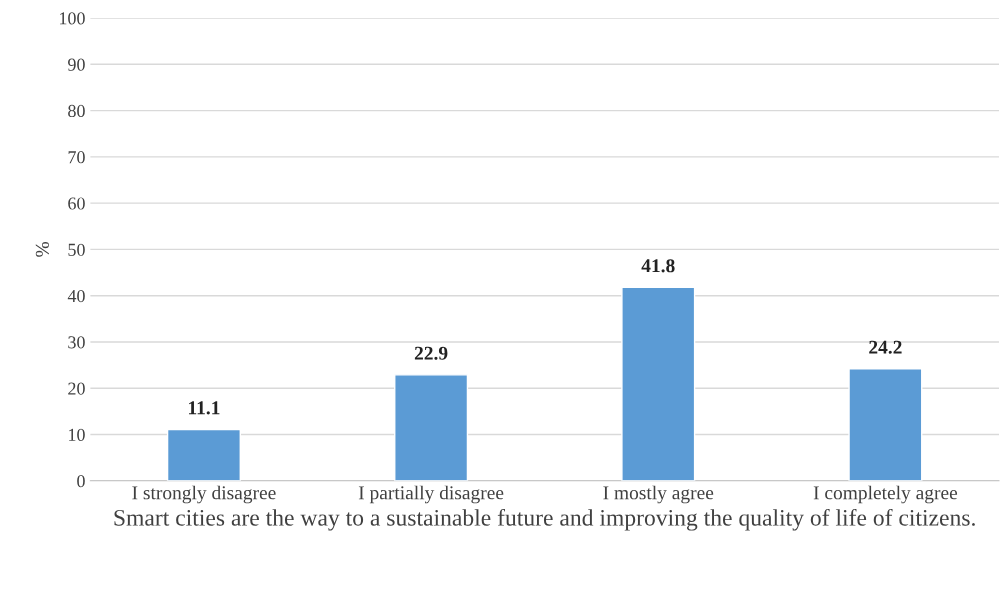  Describe the element at coordinates (76, 64) in the screenshot. I see `y-tick-label: 90` at that location.